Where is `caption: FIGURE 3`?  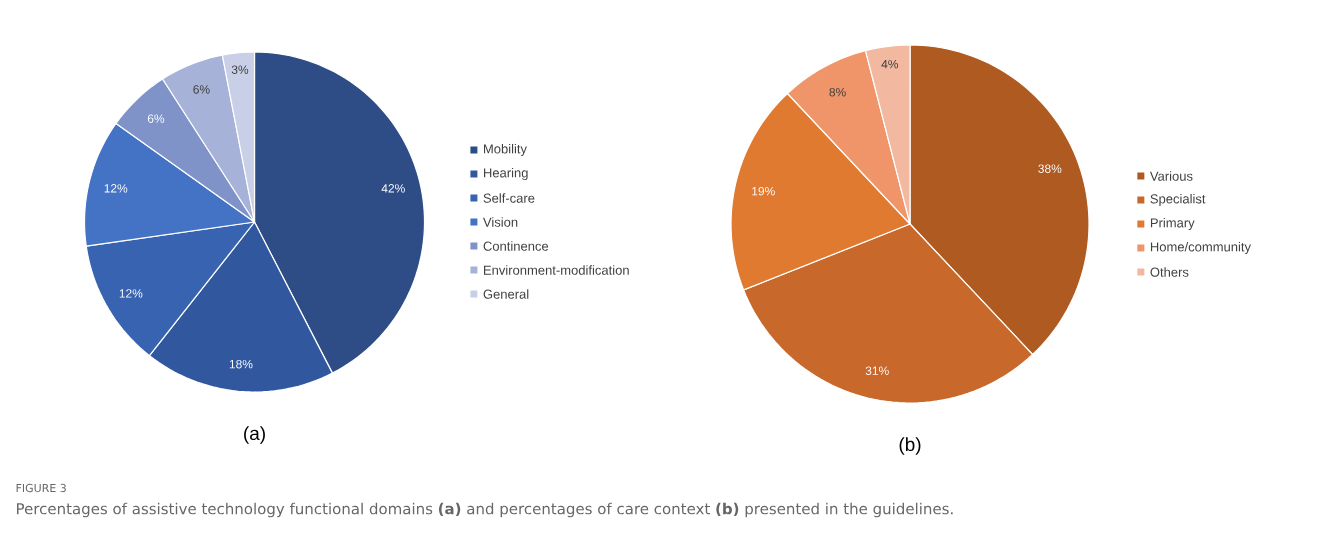
caption: FIGURE 3 is located at coordinates (41, 488).